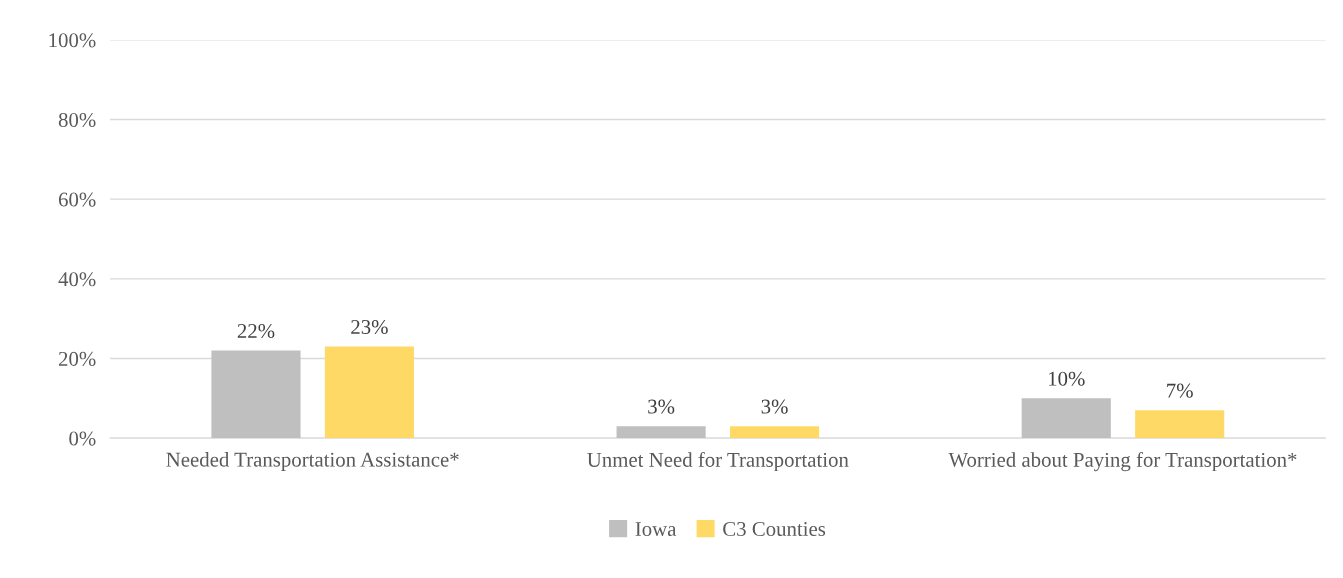 The height and width of the screenshot is (578, 1343). Describe the element at coordinates (77, 279) in the screenshot. I see `y-tick-label: 40%` at that location.